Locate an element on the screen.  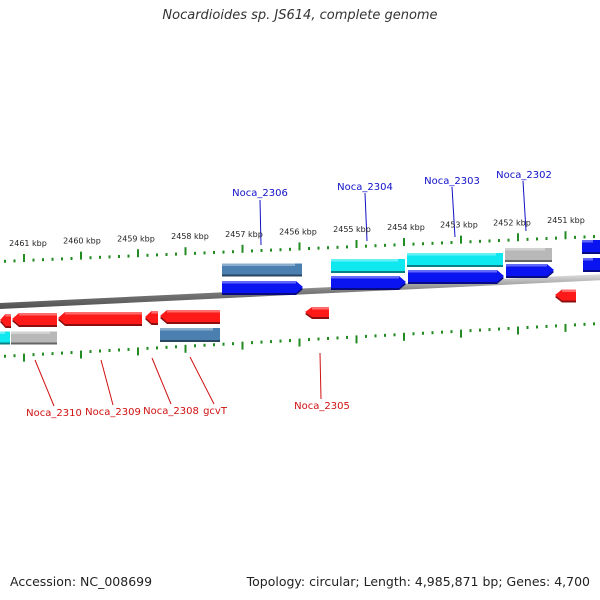
kbp-label: 2451 kbp is located at coordinates (566, 220).